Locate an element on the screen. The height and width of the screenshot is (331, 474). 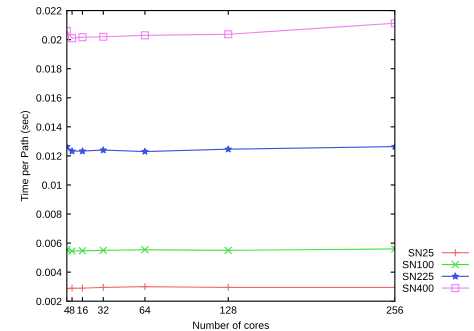
y-tick-label: 0.008 is located at coordinates (49, 214).